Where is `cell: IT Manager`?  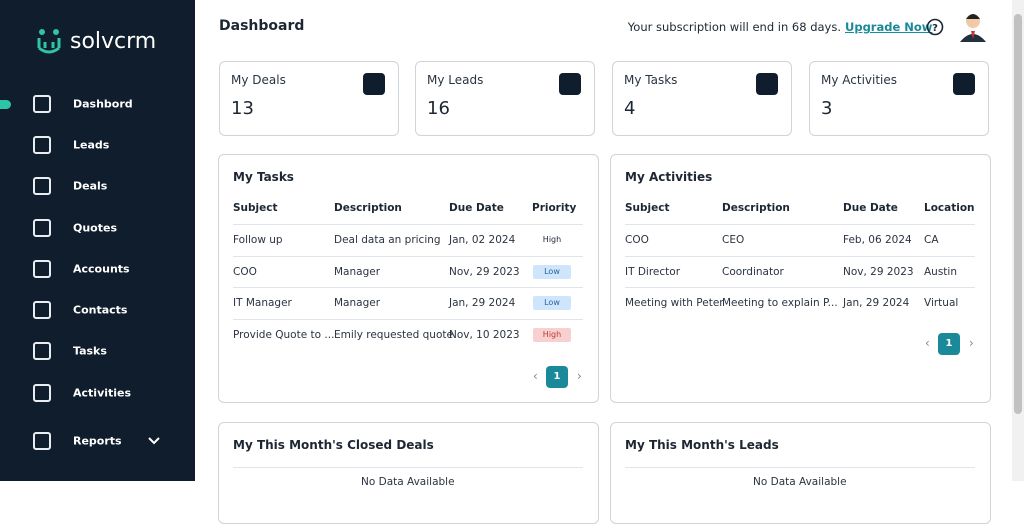
cell: IT Manager is located at coordinates (262, 303).